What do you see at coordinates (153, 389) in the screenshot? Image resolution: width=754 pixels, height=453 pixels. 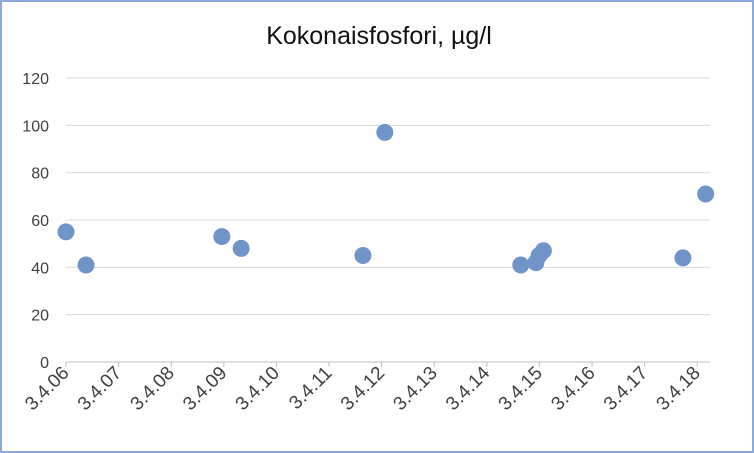 I see `x-tick-label: 3.4.08` at bounding box center [153, 389].